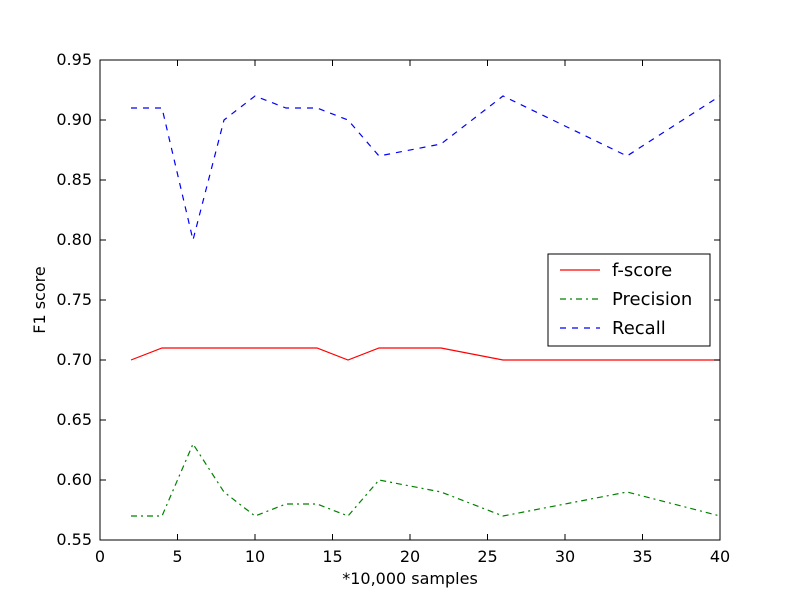  Describe the element at coordinates (74, 479) in the screenshot. I see `y-tick-label: 0.60` at that location.